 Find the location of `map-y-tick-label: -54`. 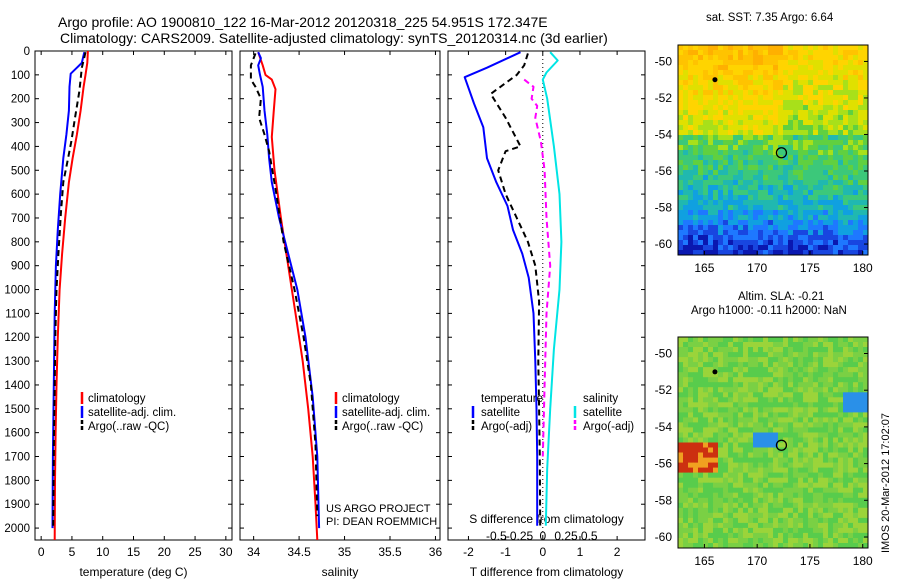

map-y-tick-label: -54 is located at coordinates (664, 427).